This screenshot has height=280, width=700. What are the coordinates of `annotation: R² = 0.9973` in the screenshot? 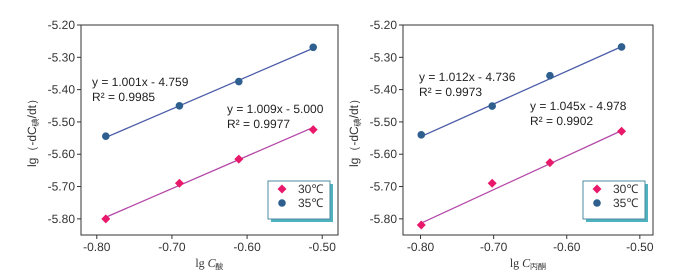 It's located at (450, 92).